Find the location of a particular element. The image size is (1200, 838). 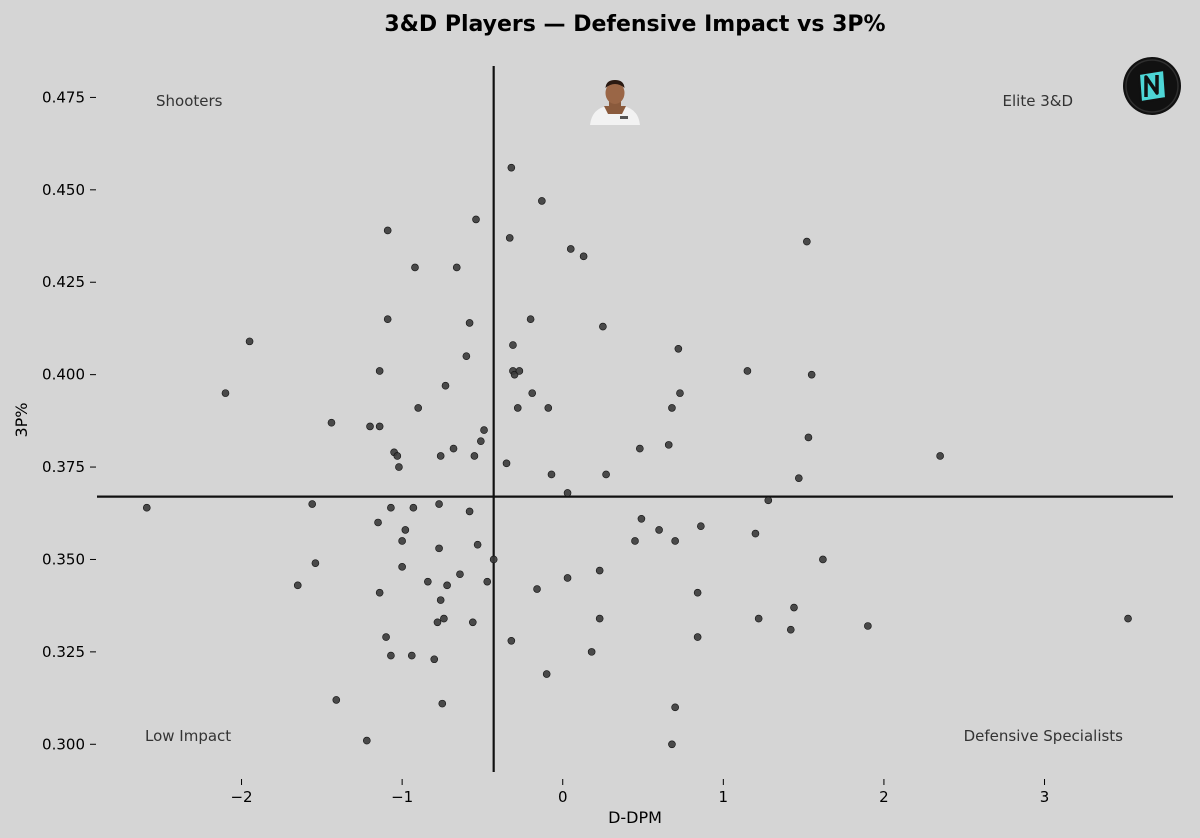

y-tick-label: 0.375 is located at coordinates (63, 467).